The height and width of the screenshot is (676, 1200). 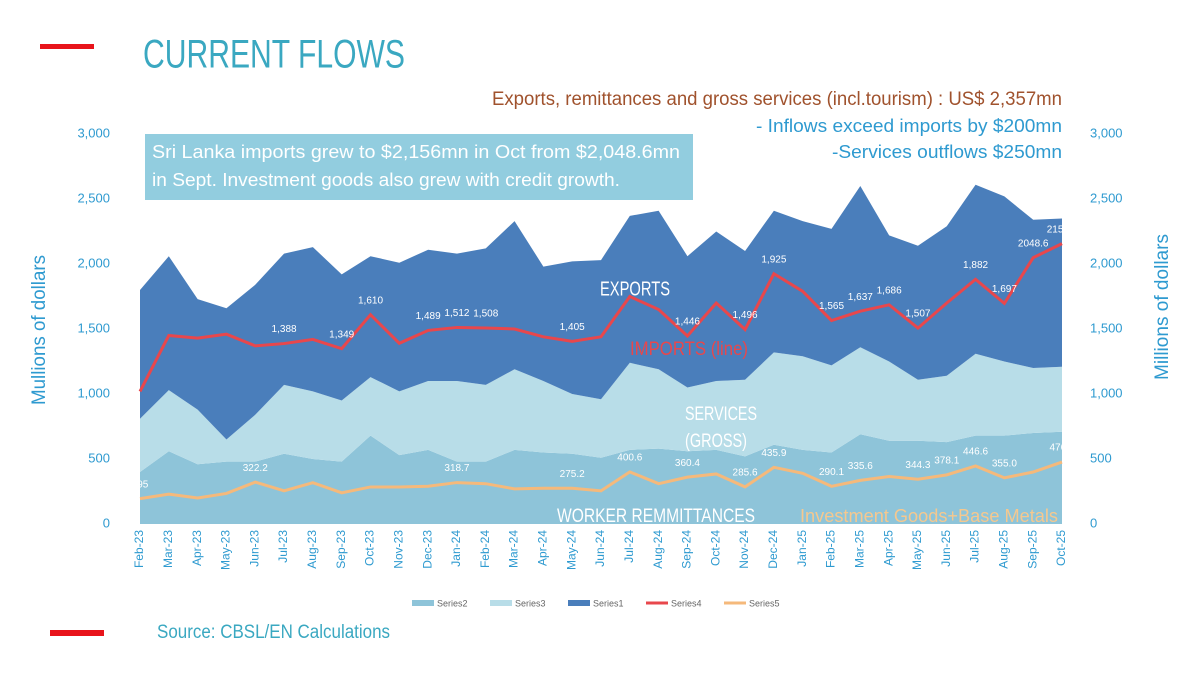 What do you see at coordinates (1162, 307) in the screenshot?
I see `y2-axis-label: Millions of dollars` at bounding box center [1162, 307].